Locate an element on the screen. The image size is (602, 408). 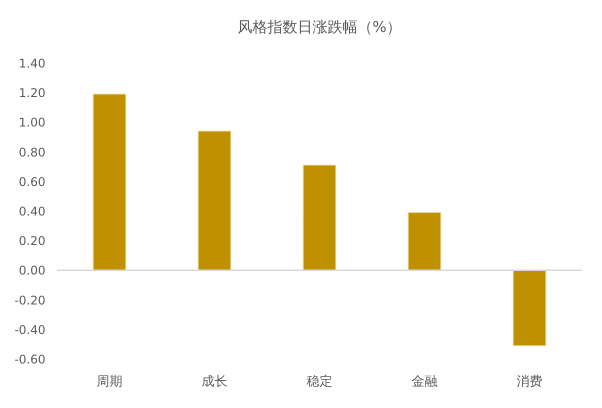
y-tick-label: 1.20 is located at coordinates (32, 93).